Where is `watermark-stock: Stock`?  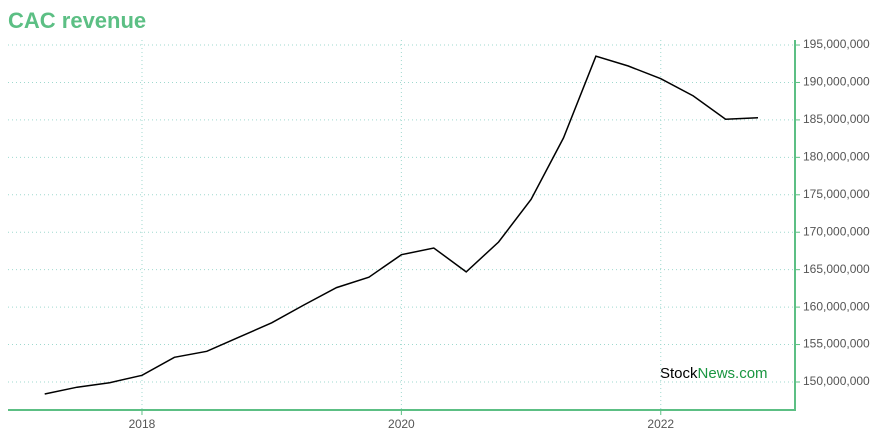 watermark-stock: Stock is located at coordinates (679, 373).